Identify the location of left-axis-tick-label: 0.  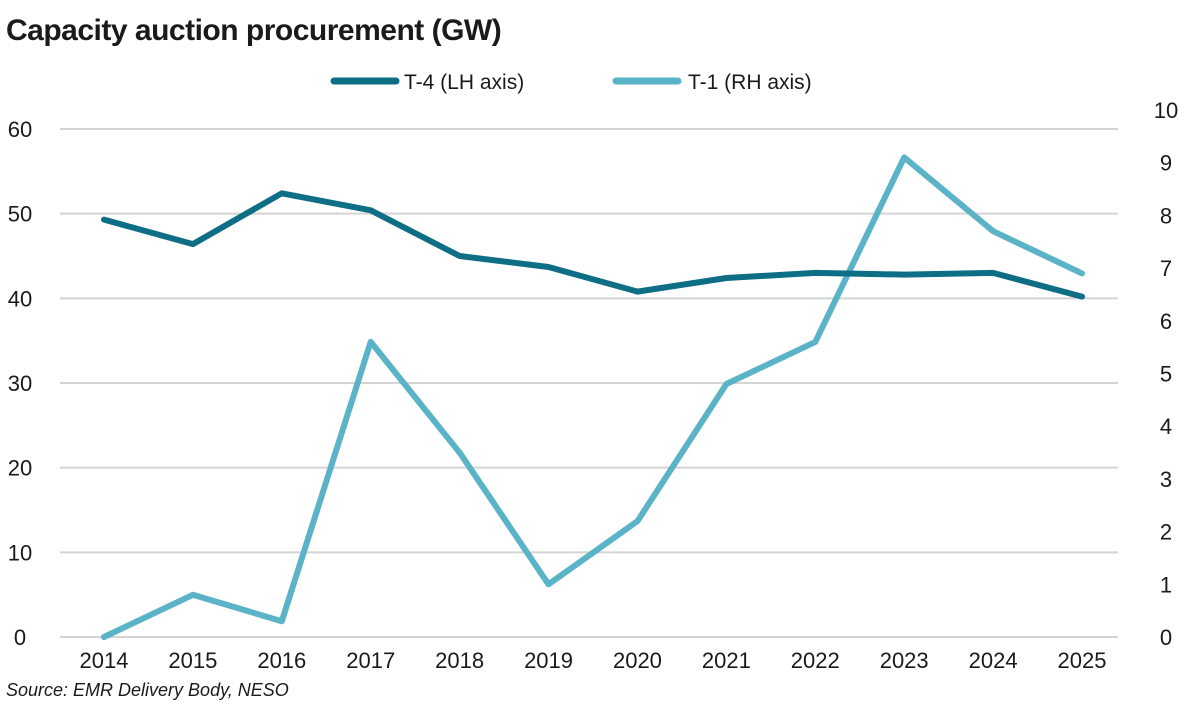
(20, 637).